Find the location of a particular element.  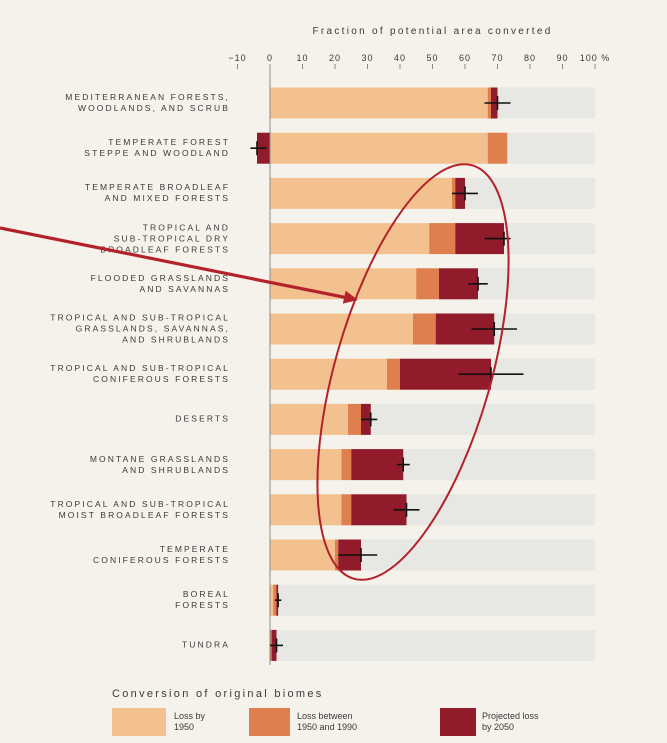

legend-label-projected-loss-2050: Projected loss by 2050 is located at coordinates (510, 721).